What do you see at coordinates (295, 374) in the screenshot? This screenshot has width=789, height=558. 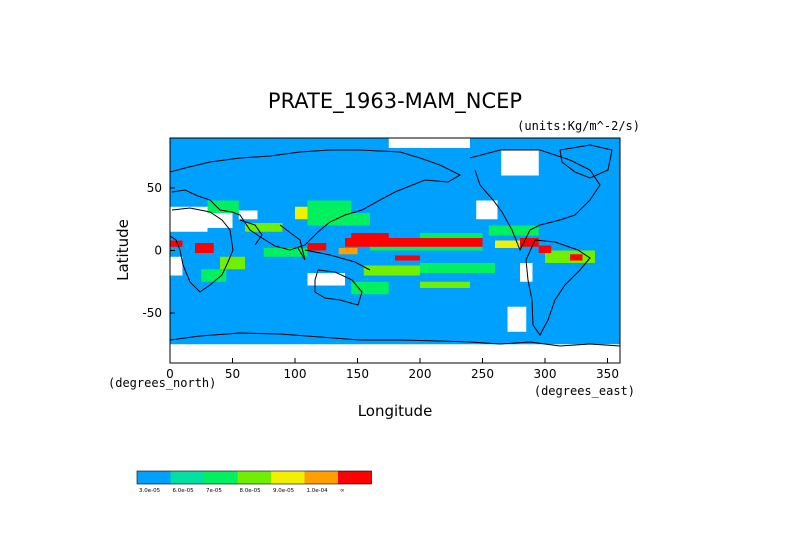 I see `x-tick-label: 100` at bounding box center [295, 374].